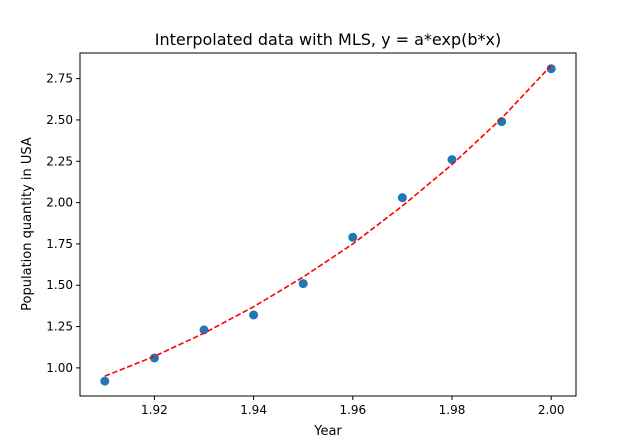  Describe the element at coordinates (63, 223) in the screenshot. I see `y-axis: 1.00 1.25 1.50 1.75 2.00 2.25 2.50 2.75` at that location.